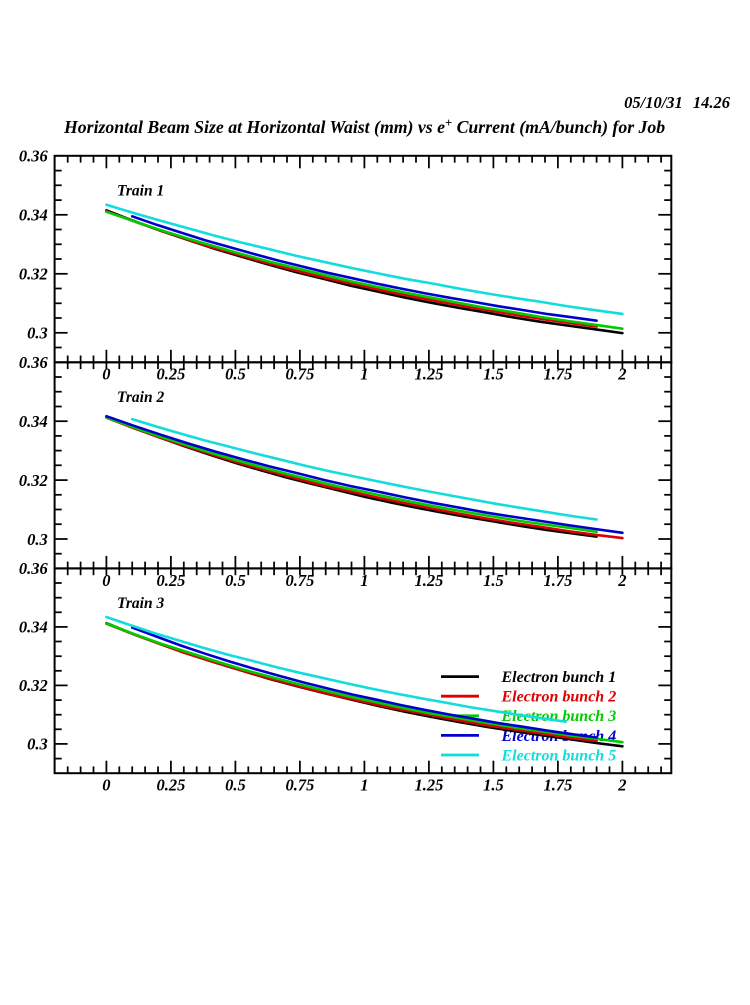 Image resolution: width=750 pixels, height=1005 pixels. I want to click on svg-text: Train 1, so click(140, 191).